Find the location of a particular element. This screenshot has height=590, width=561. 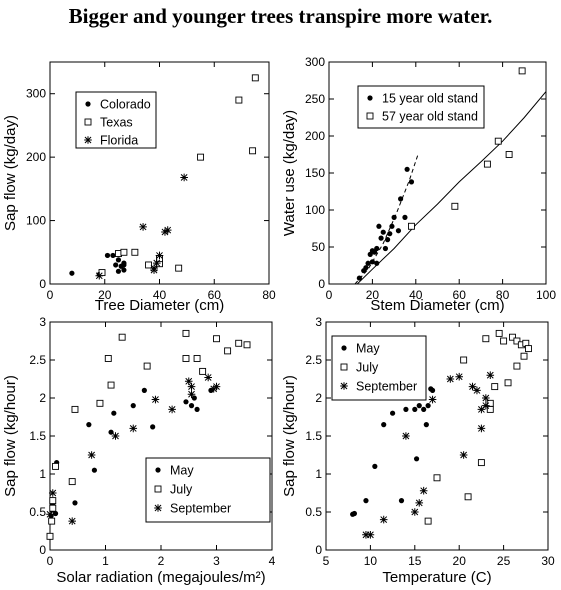

y-tick-label: 250 is located at coordinates (315, 99).